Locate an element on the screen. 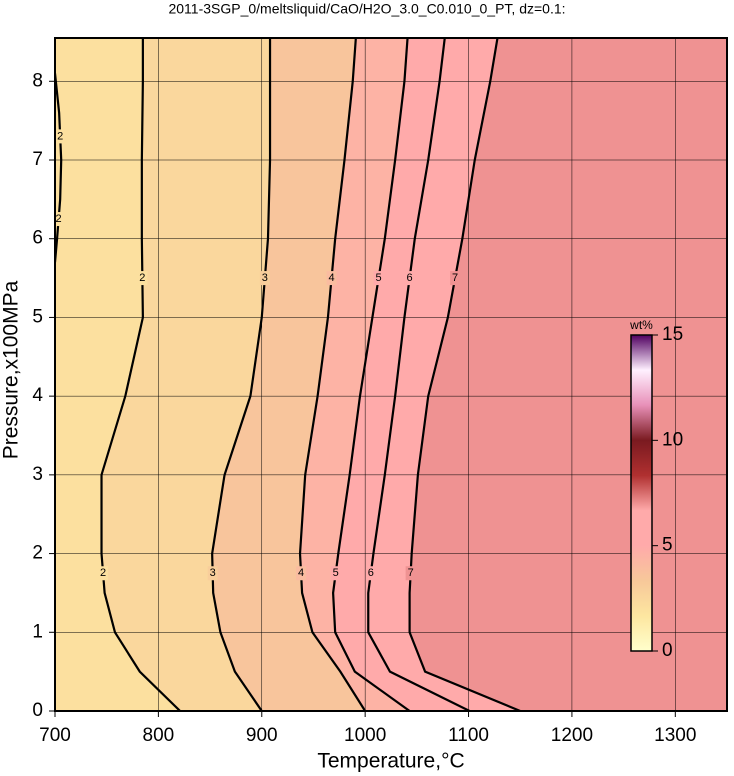 Image resolution: width=734 pixels, height=776 pixels. y-tick-label: 0 is located at coordinates (37, 710).